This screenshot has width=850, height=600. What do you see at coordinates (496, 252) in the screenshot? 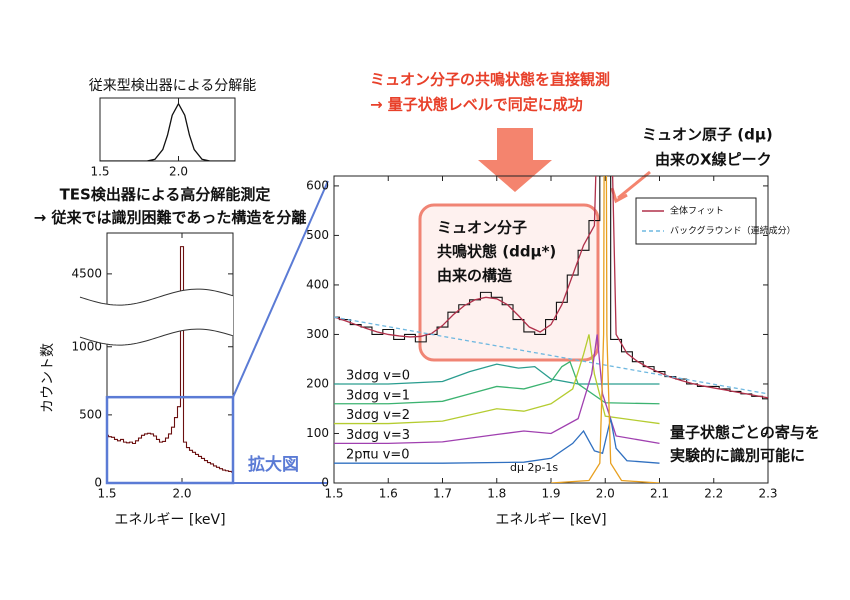
I see `annotation: 共鳴状態 (ddμ*)` at bounding box center [496, 252].